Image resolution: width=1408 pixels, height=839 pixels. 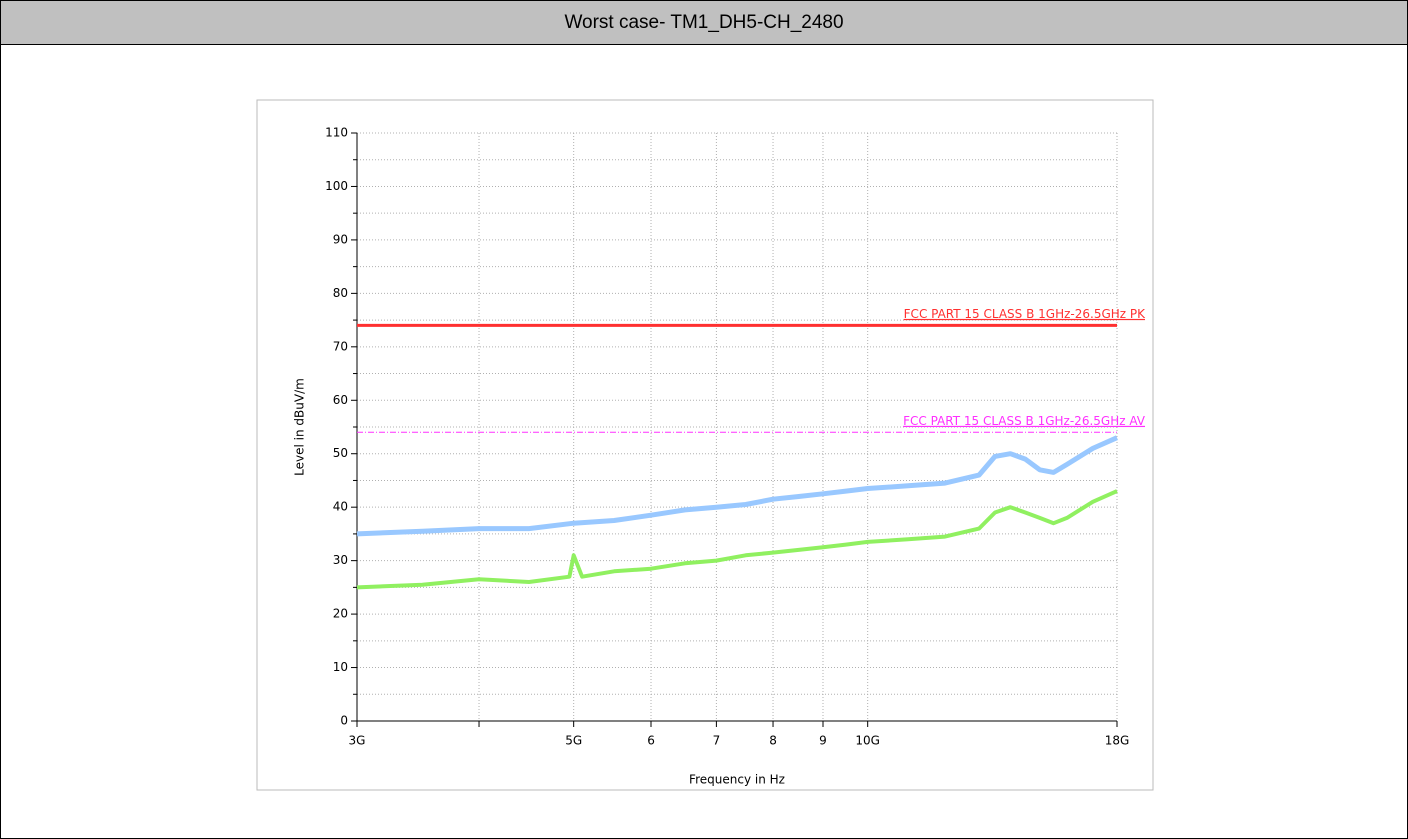 What do you see at coordinates (300, 427) in the screenshot?
I see `y-axis-label: Level in dBuV/m` at bounding box center [300, 427].